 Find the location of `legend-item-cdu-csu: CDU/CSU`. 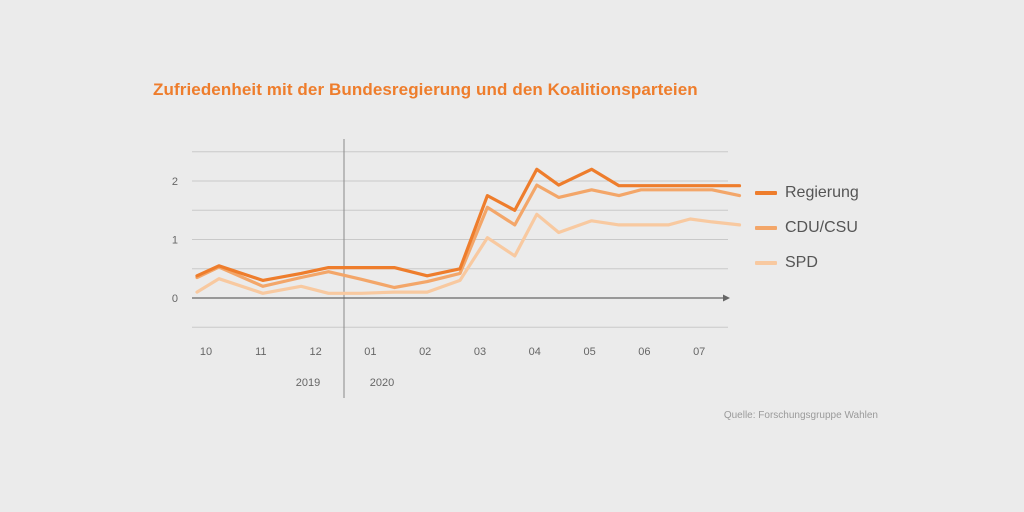

legend-item-cdu-csu: CDU/CSU is located at coordinates (807, 227).